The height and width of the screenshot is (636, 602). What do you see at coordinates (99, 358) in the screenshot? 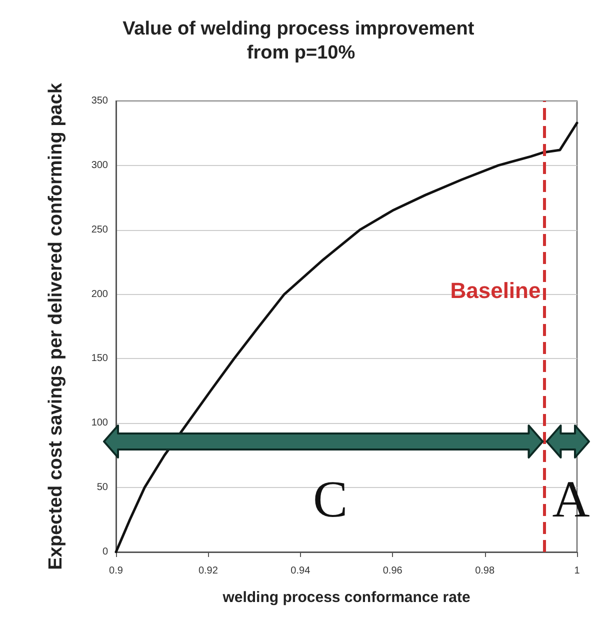
I see `y-tick-label: 150` at bounding box center [99, 358].